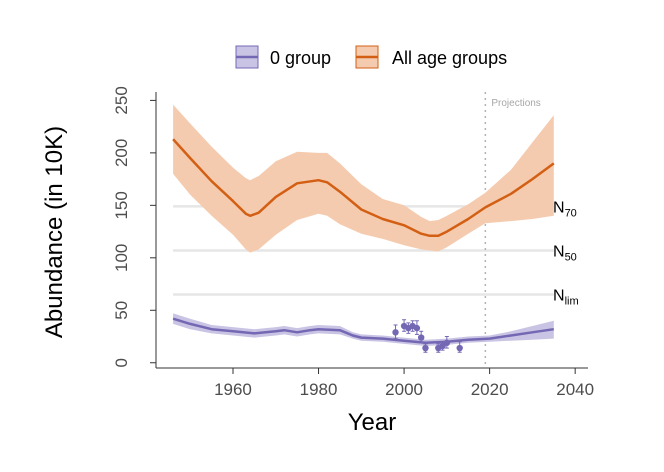 The width and height of the screenshot is (664, 472). Describe the element at coordinates (449, 58) in the screenshot. I see `legend-label-all-age-groups: All age groups` at that location.